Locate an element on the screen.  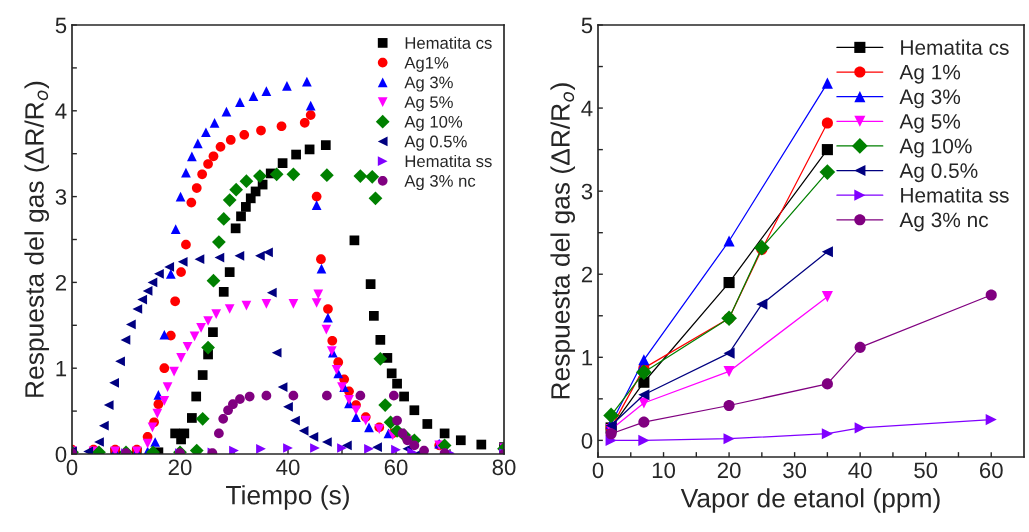
x-tick-label: 30 is located at coordinates (795, 470).